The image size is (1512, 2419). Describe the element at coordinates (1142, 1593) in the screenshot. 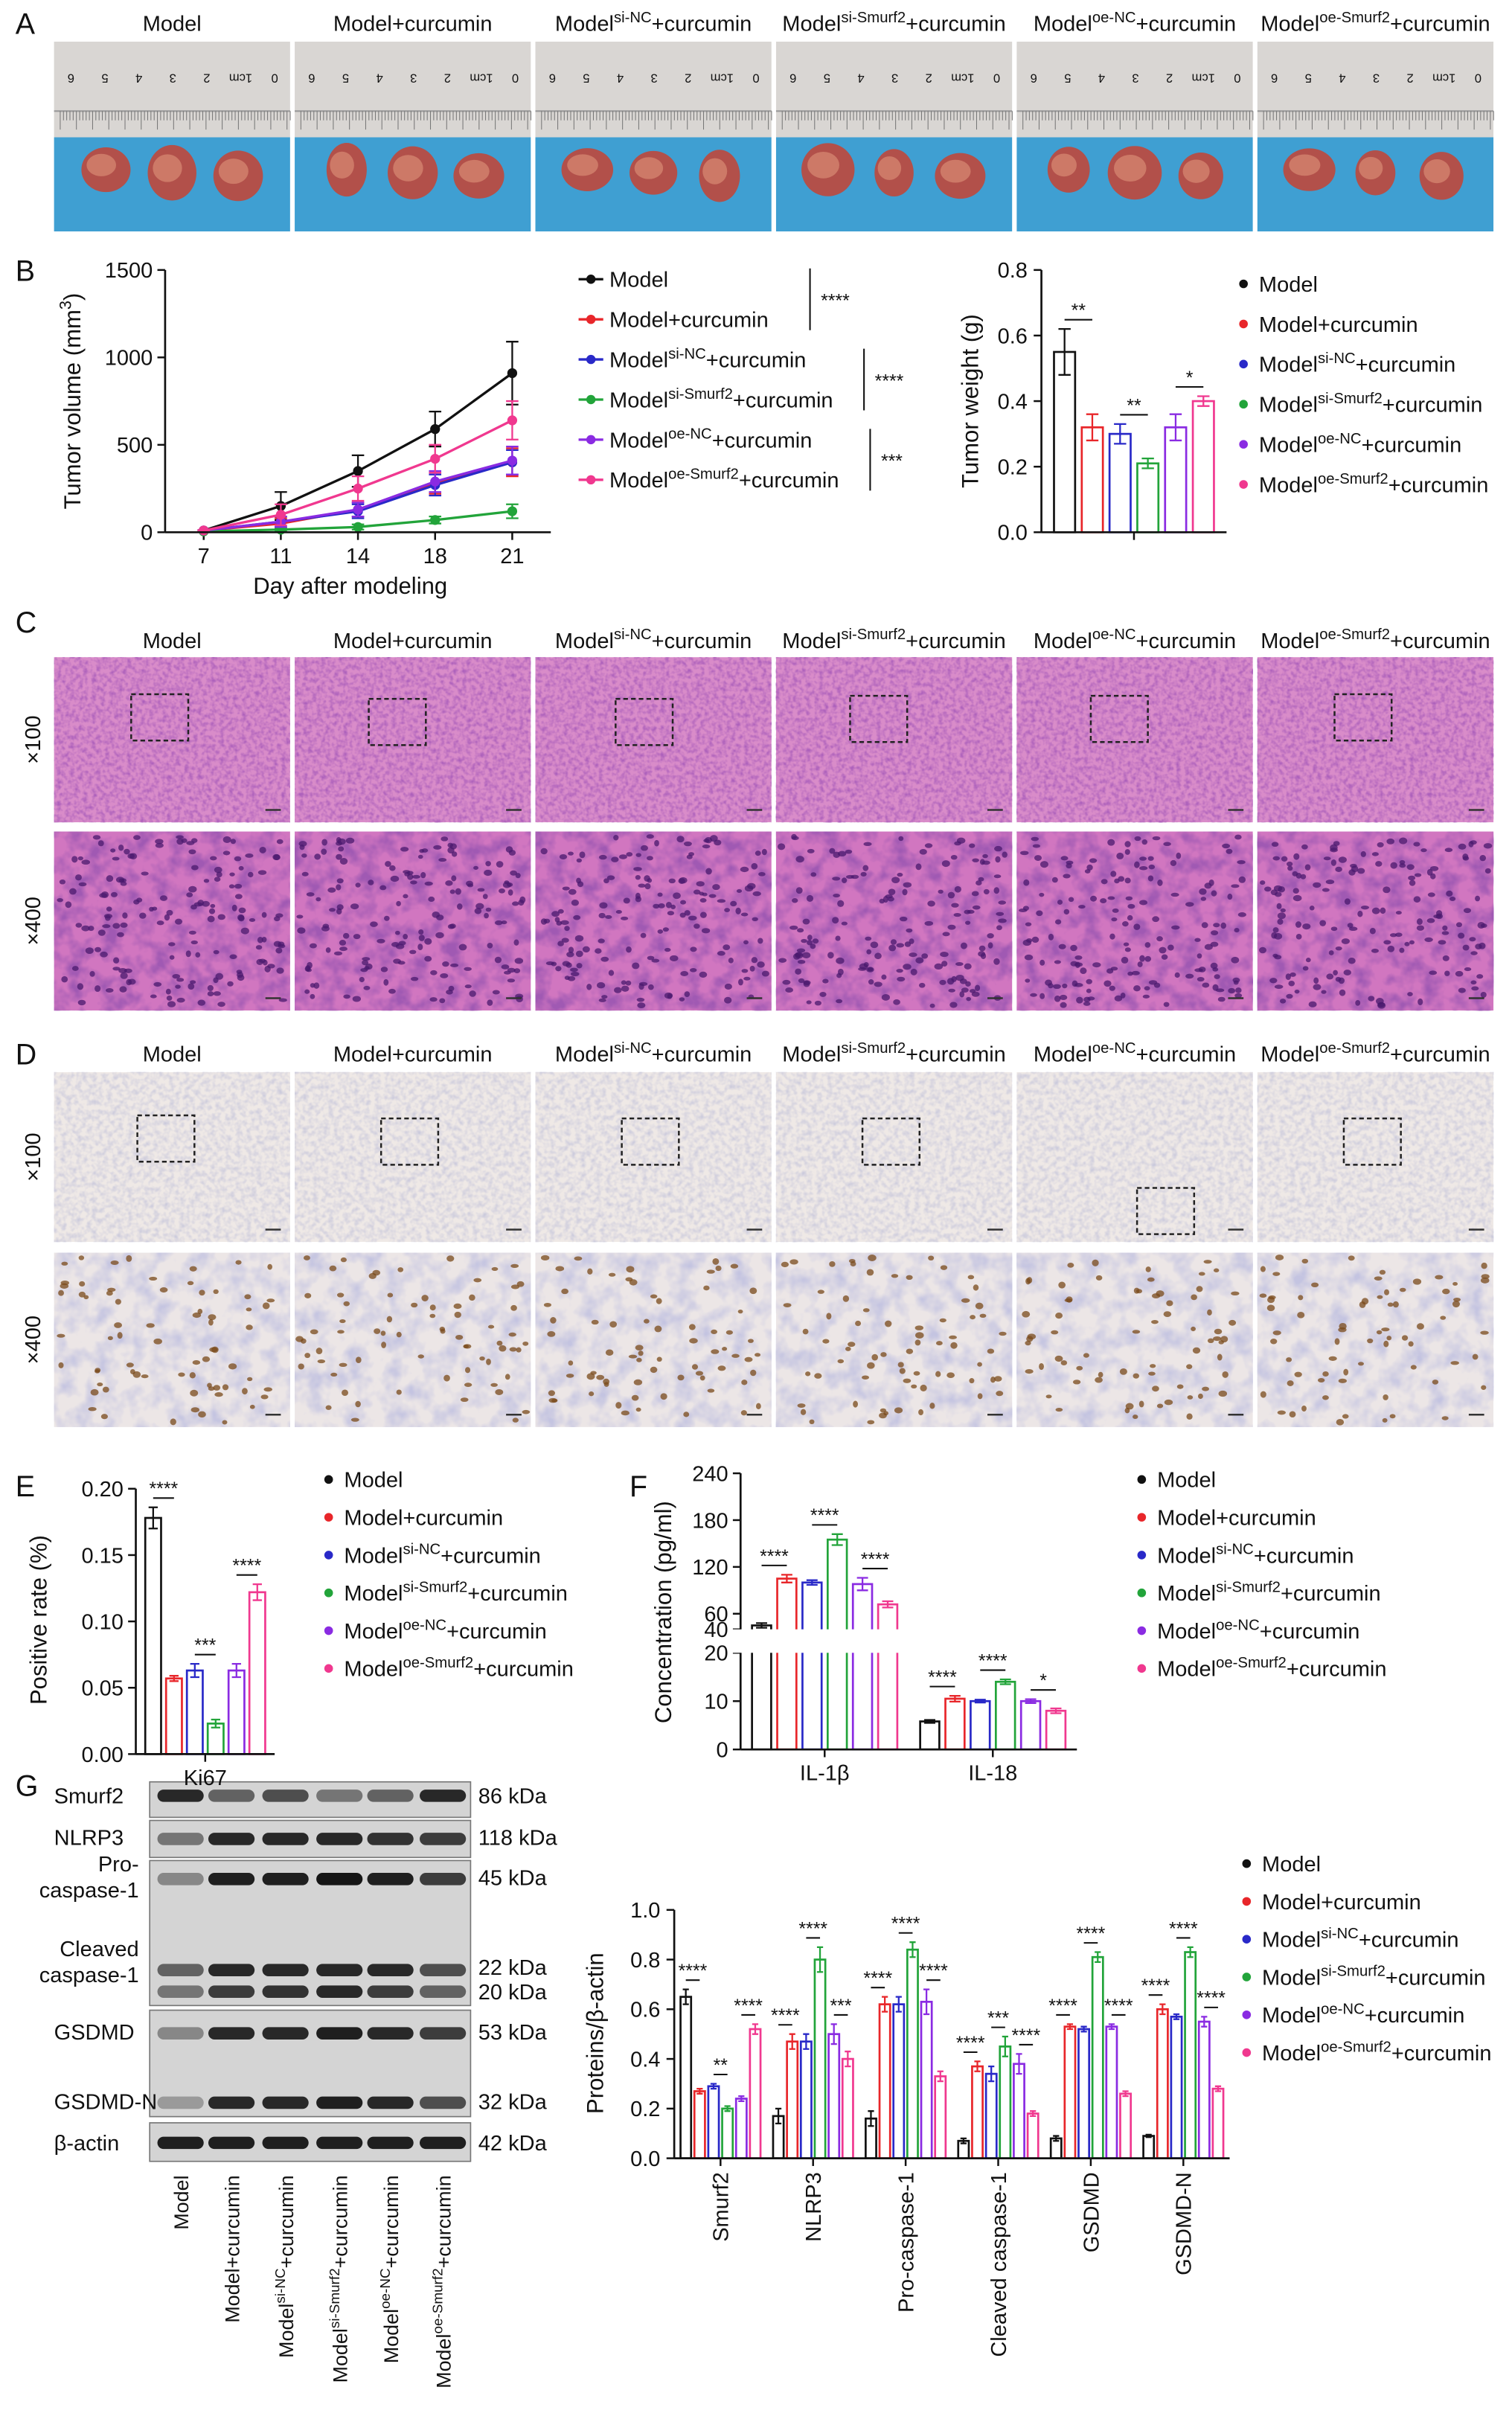

I see `legend-marker` at that location.